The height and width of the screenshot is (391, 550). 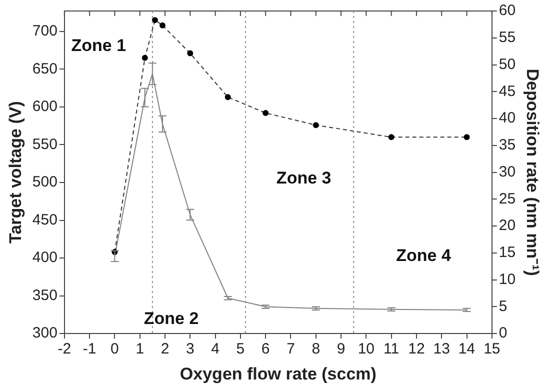 I want to click on y2-tick-label: 45, so click(x=507, y=91).